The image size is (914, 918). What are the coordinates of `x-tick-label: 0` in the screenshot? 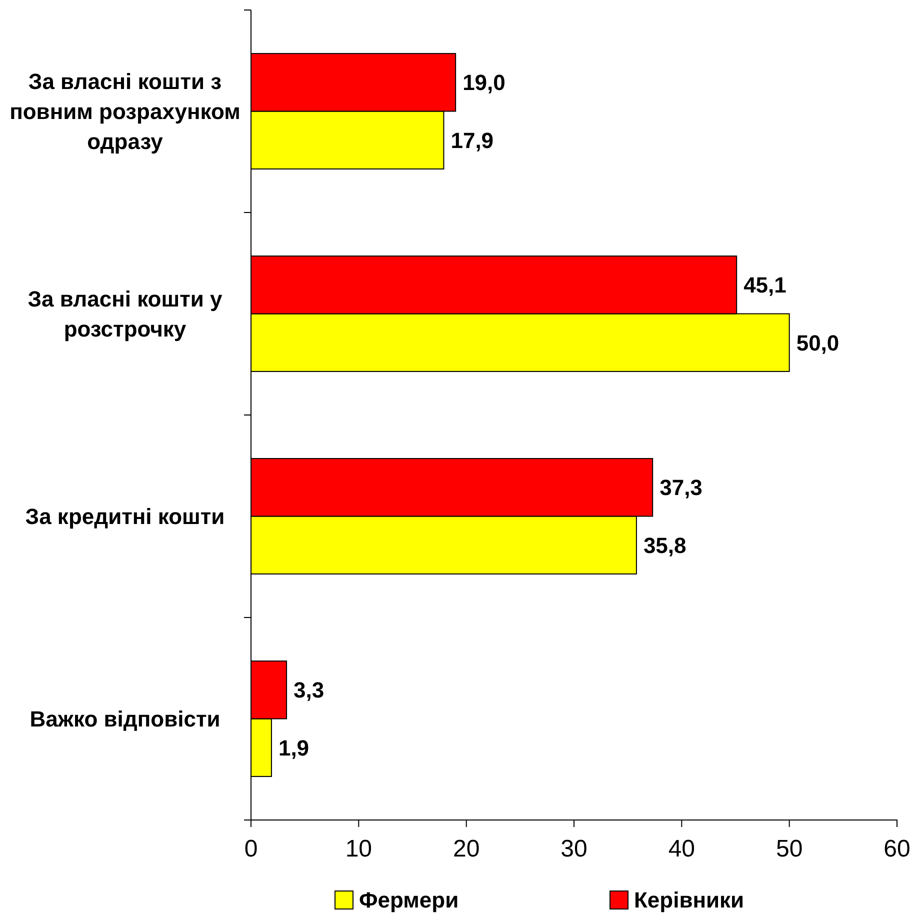 It's located at (251, 848).